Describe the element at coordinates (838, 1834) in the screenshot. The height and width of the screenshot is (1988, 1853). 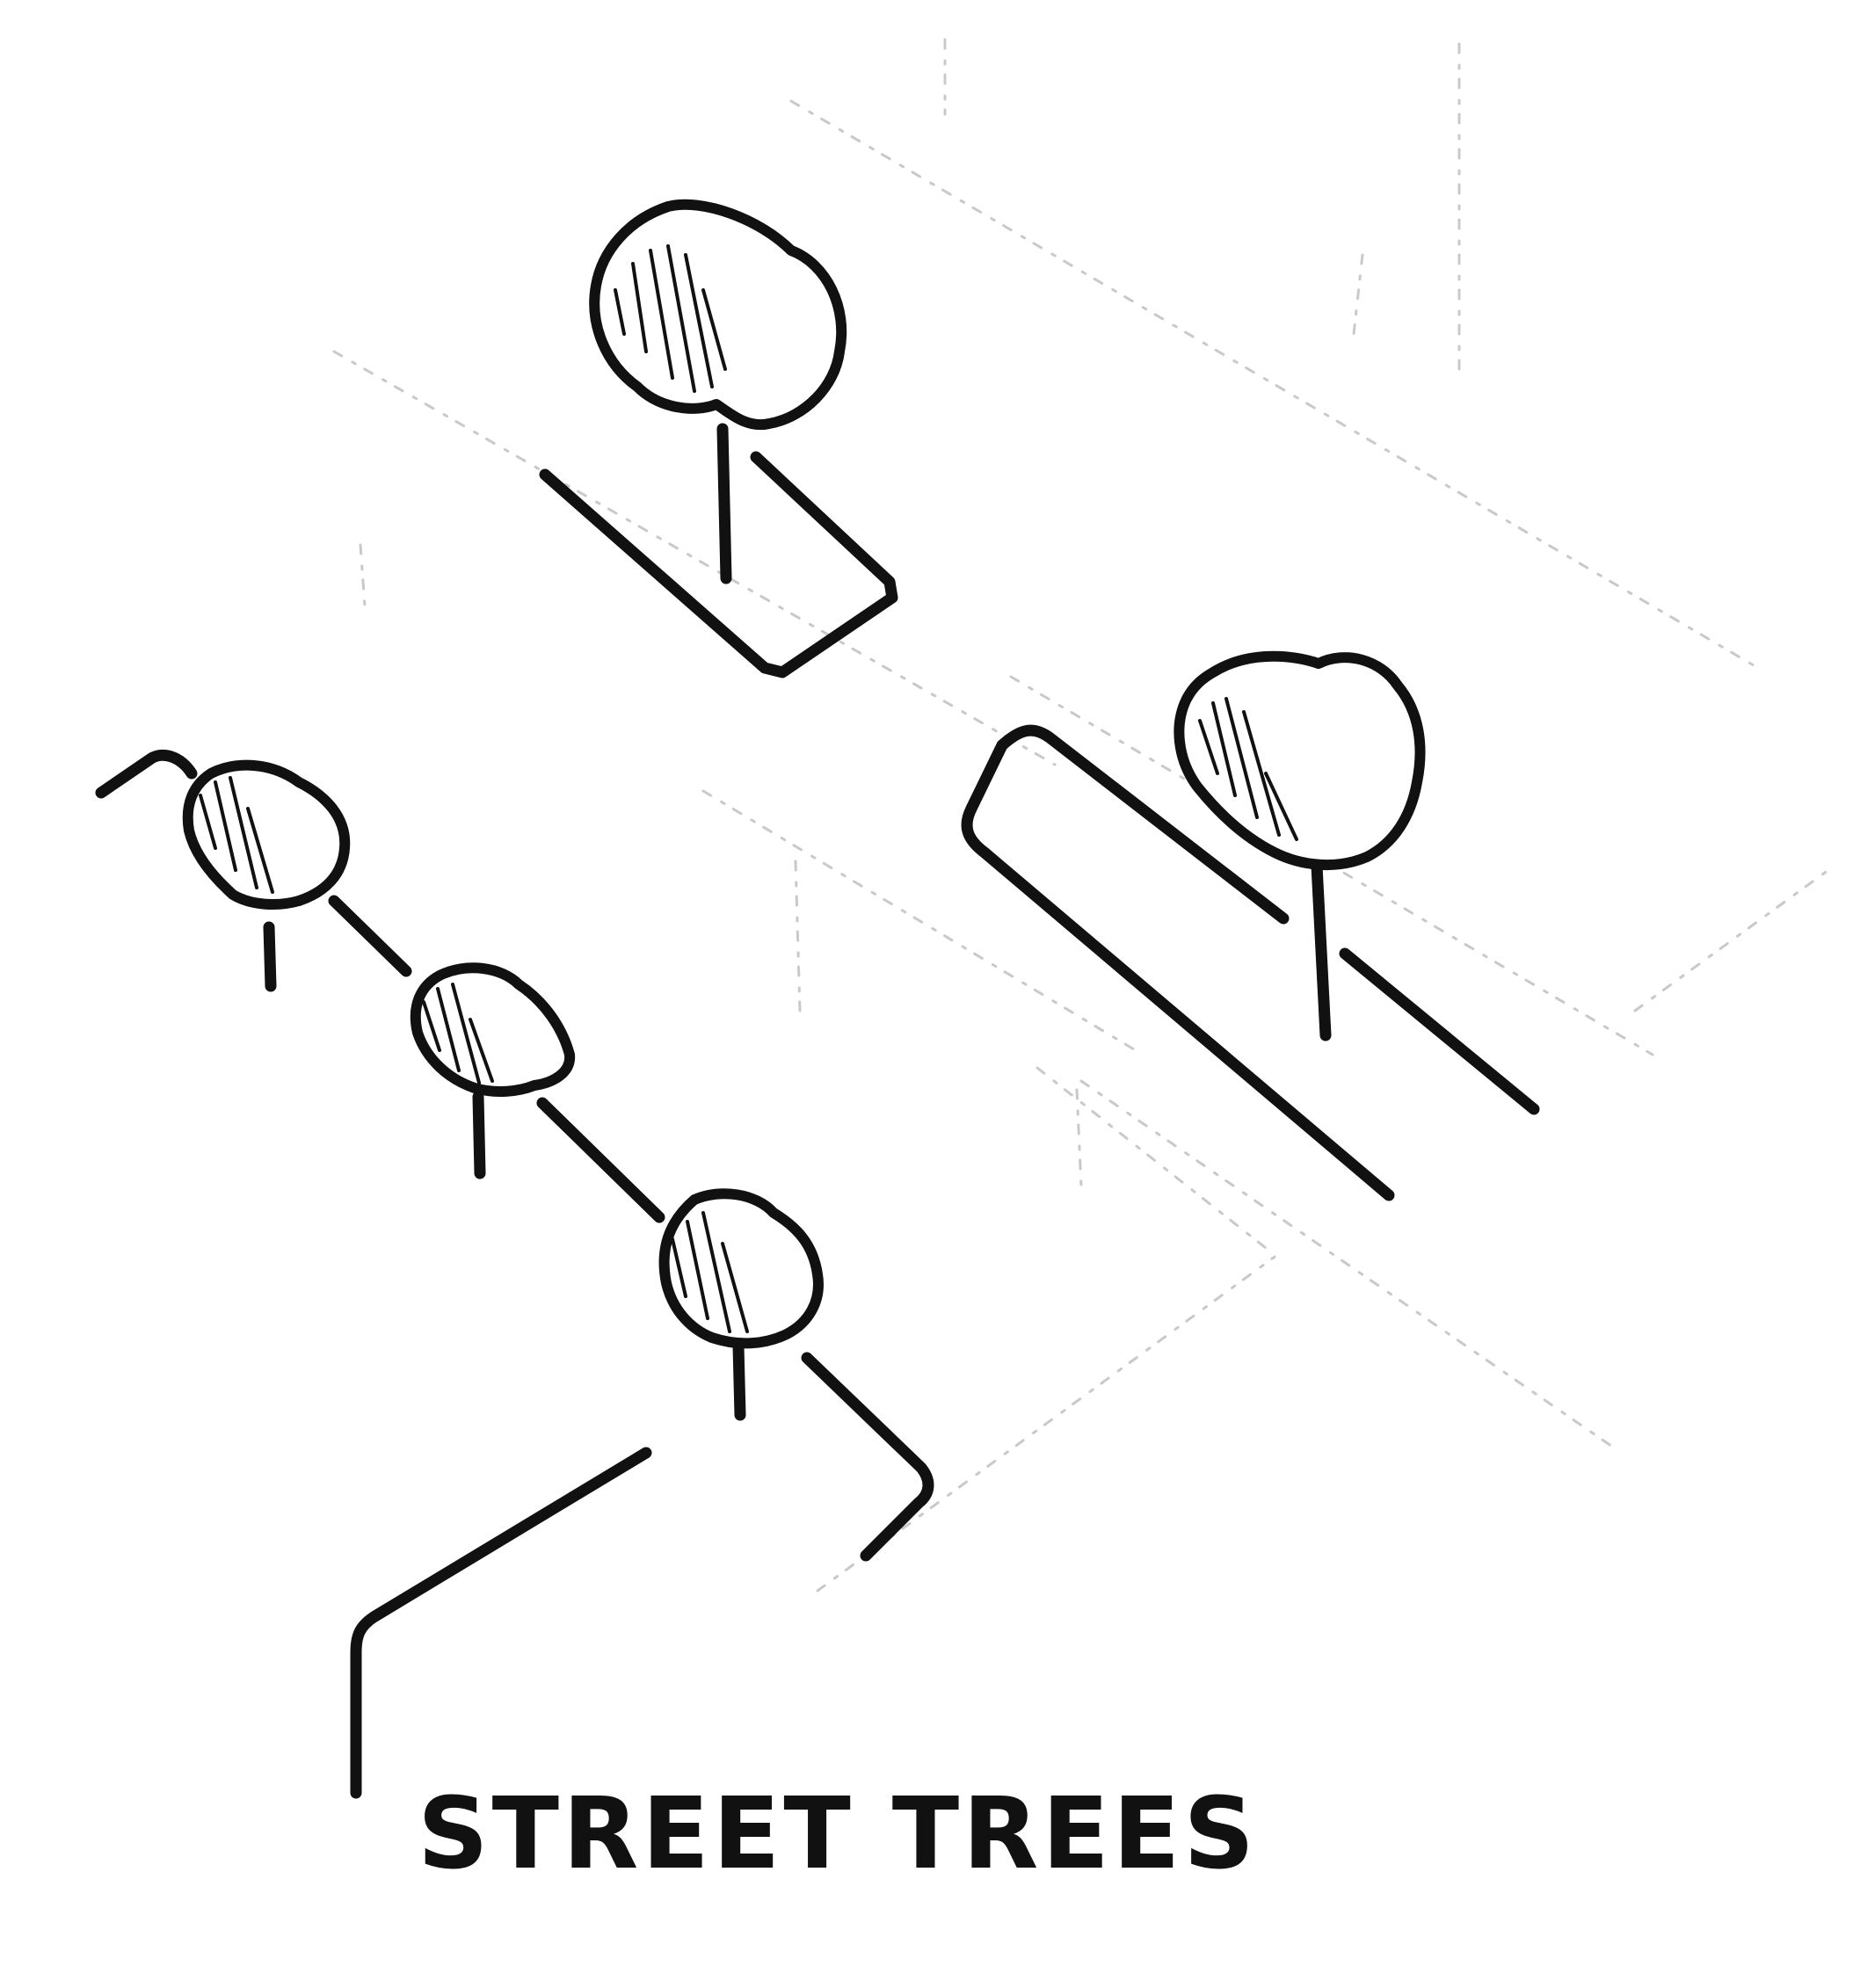
I see `caption-label: STREET TREES` at that location.